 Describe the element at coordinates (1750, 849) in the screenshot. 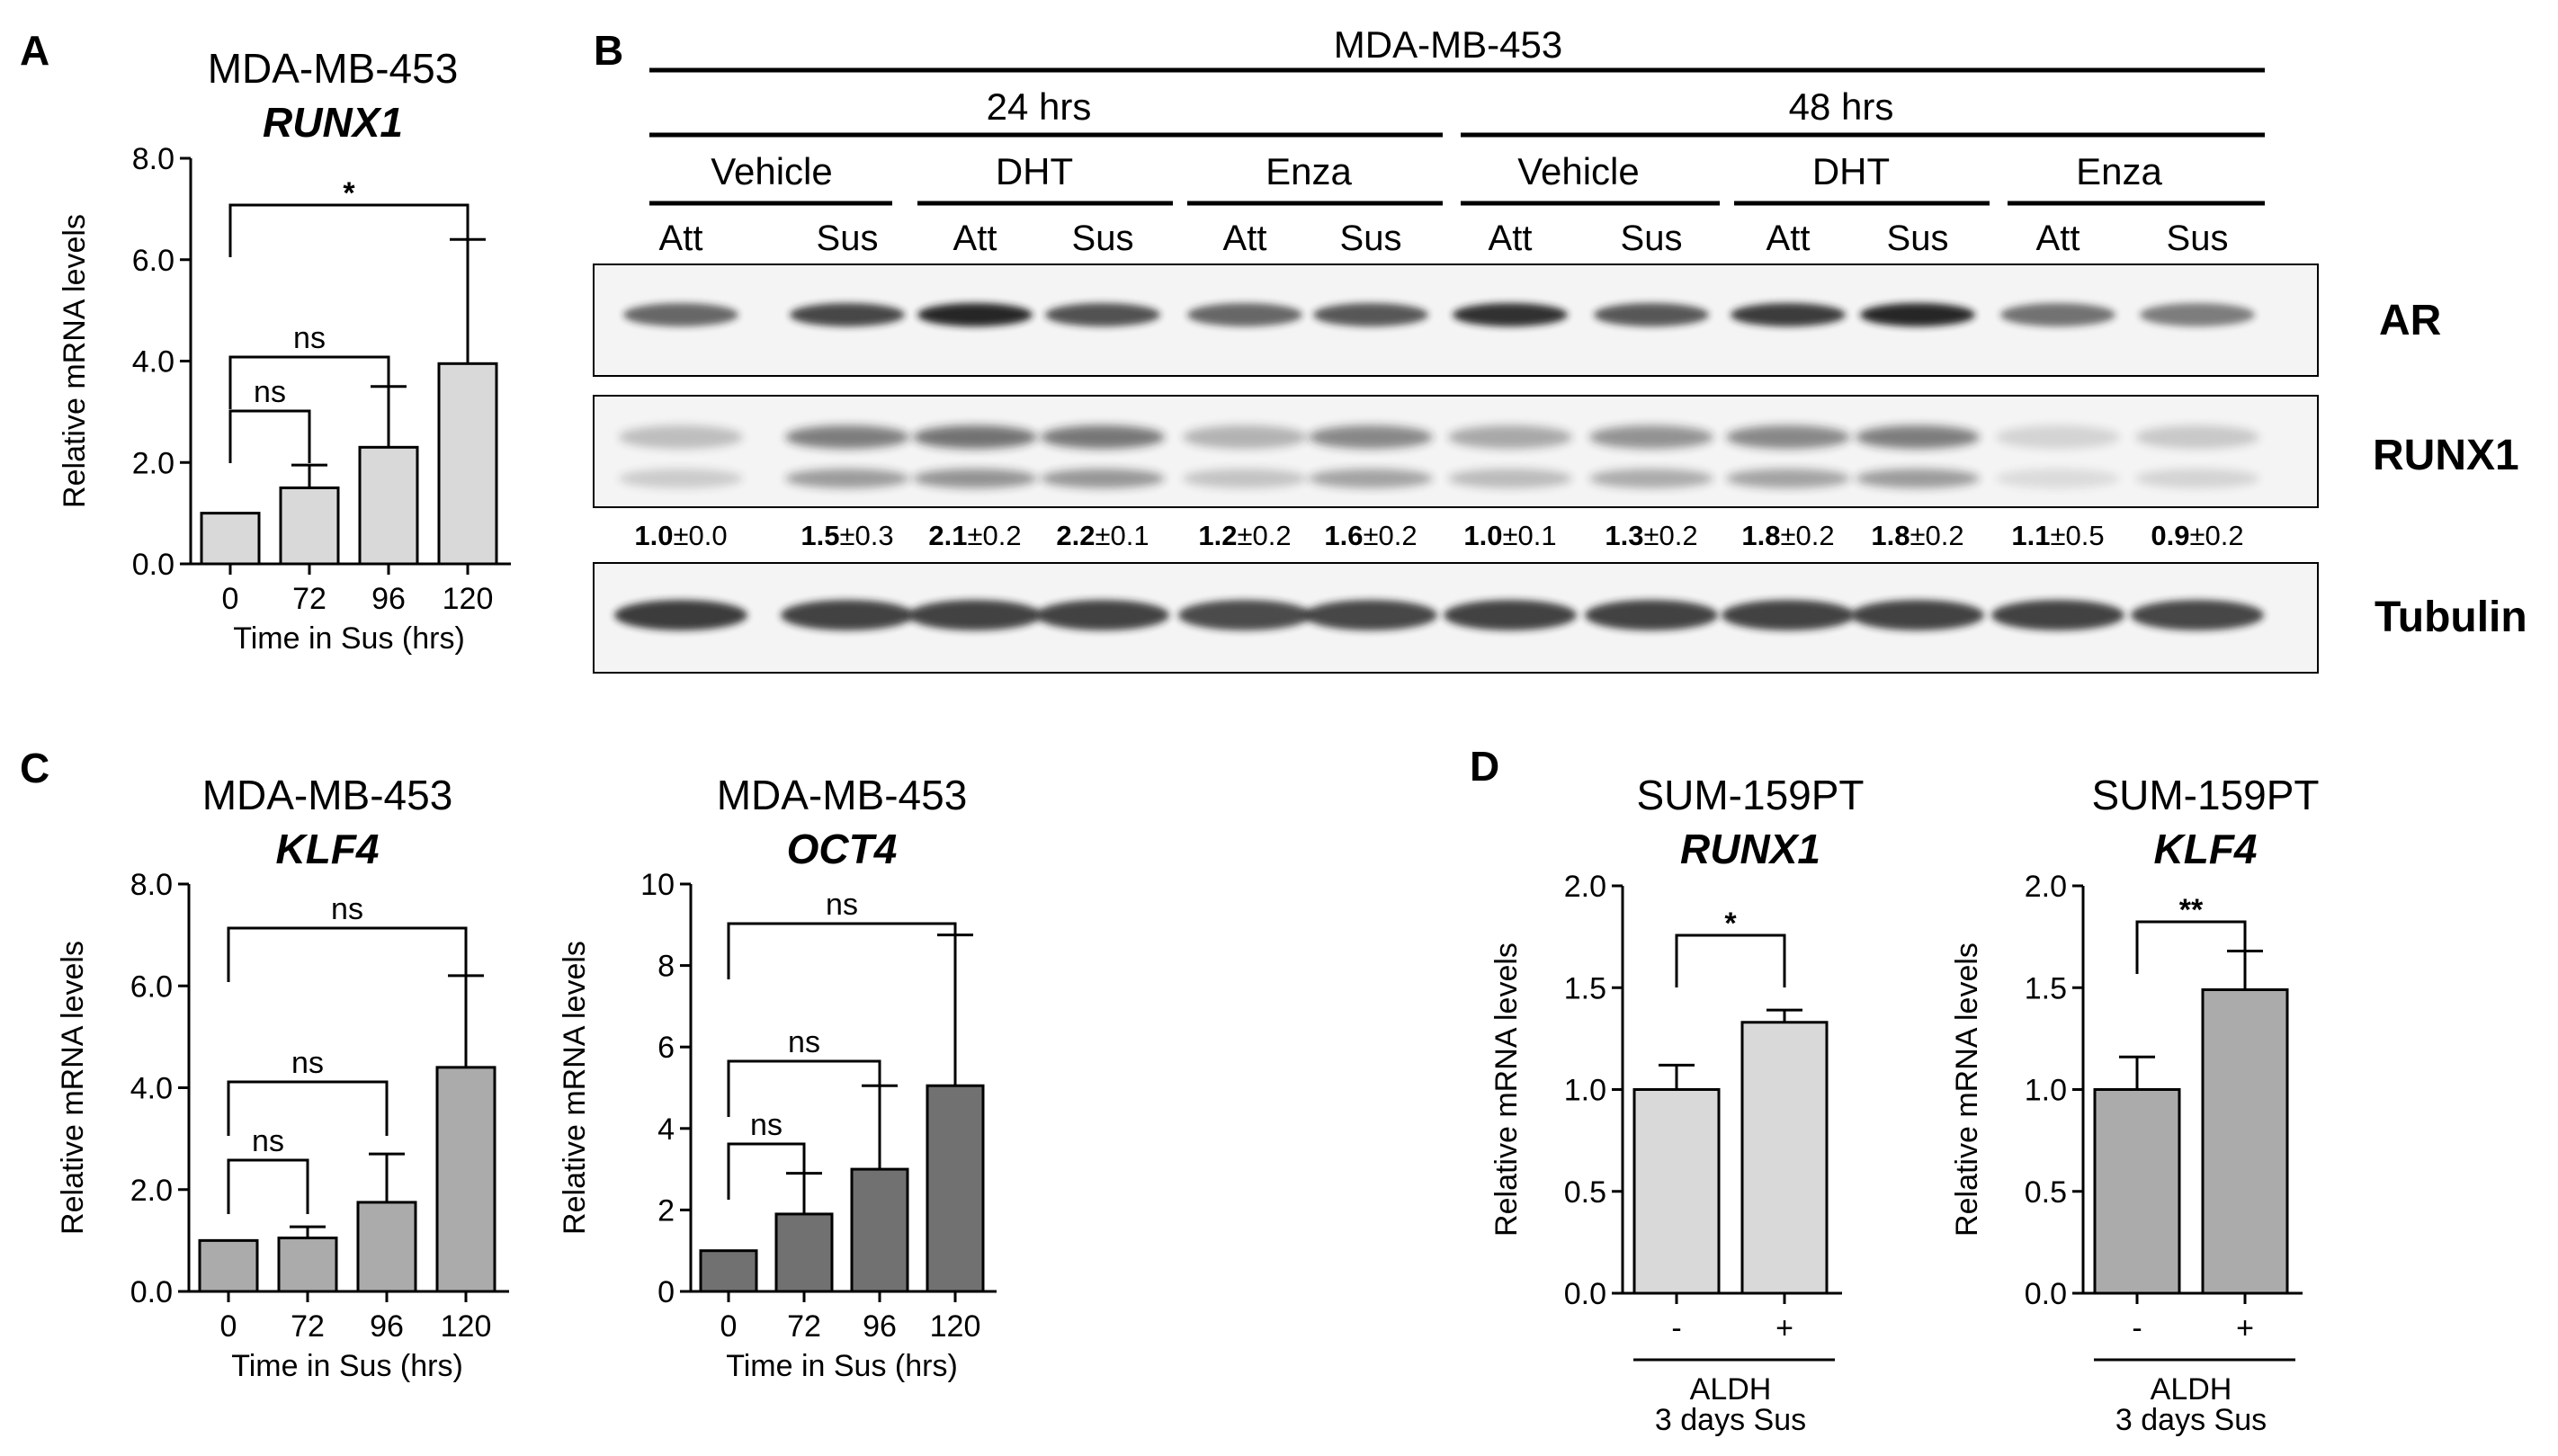

I see `panel-d1-gene: RUNX1` at that location.